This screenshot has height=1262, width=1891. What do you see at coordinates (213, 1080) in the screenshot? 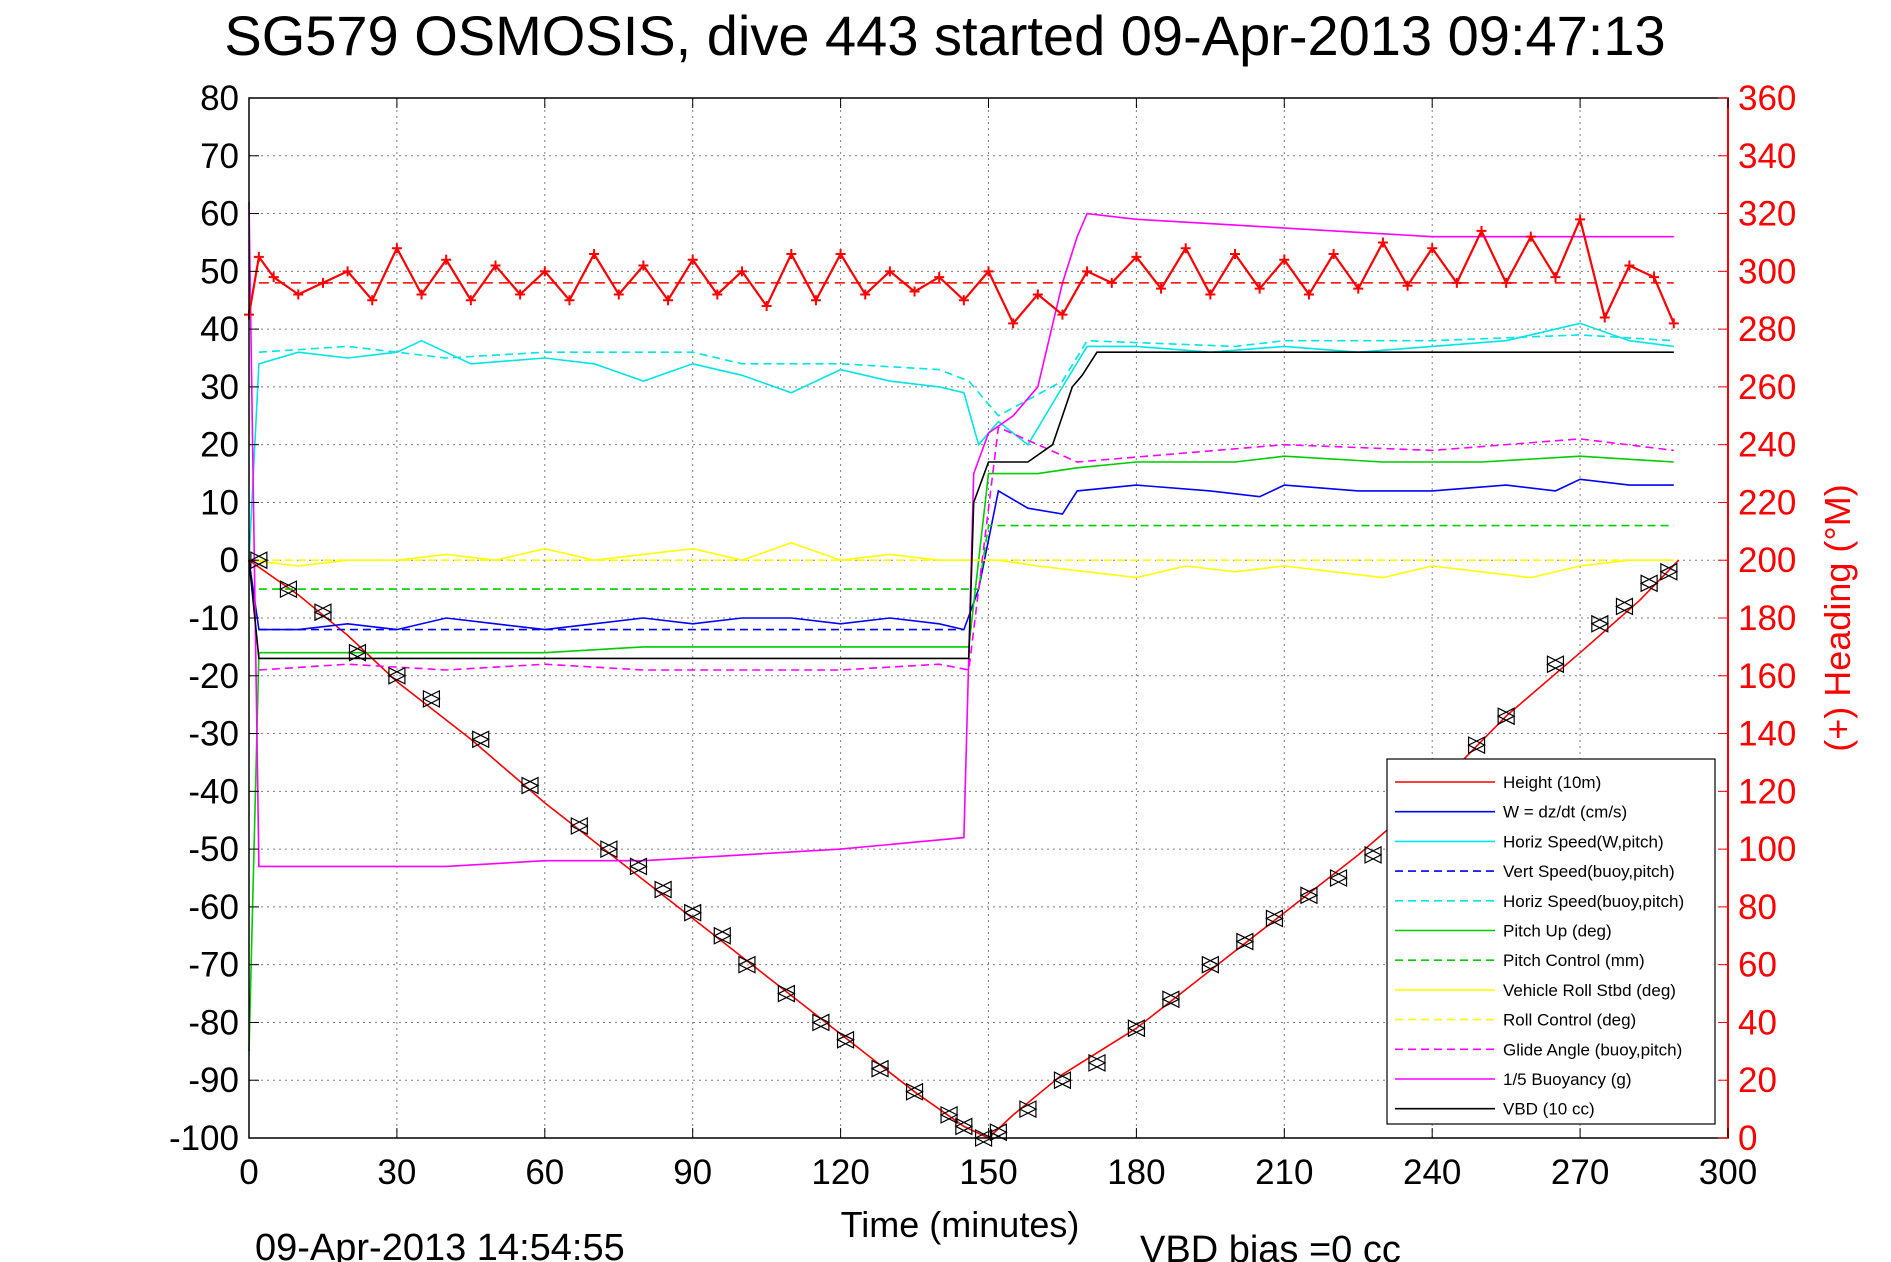
I see `y-left-tick-label: -90` at bounding box center [213, 1080].